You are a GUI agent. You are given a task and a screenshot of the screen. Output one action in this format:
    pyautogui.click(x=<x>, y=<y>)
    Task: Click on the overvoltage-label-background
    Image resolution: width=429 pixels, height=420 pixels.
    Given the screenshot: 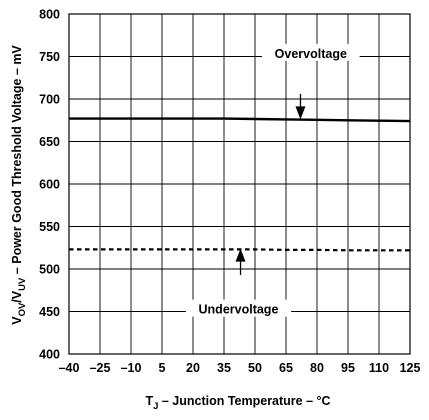 What is the action you would take?
    pyautogui.click(x=311, y=52)
    